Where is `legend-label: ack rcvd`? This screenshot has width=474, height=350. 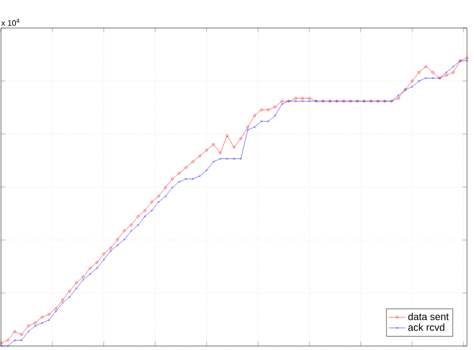
legend-label: ack rcvd is located at coordinates (426, 327).